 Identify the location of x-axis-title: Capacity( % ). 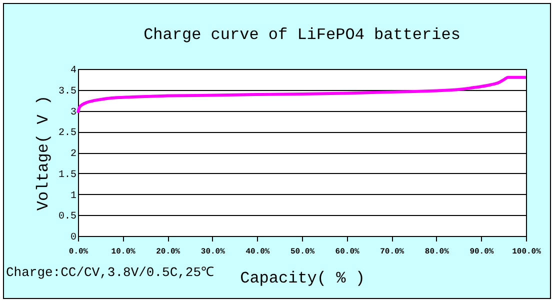
(302, 279).